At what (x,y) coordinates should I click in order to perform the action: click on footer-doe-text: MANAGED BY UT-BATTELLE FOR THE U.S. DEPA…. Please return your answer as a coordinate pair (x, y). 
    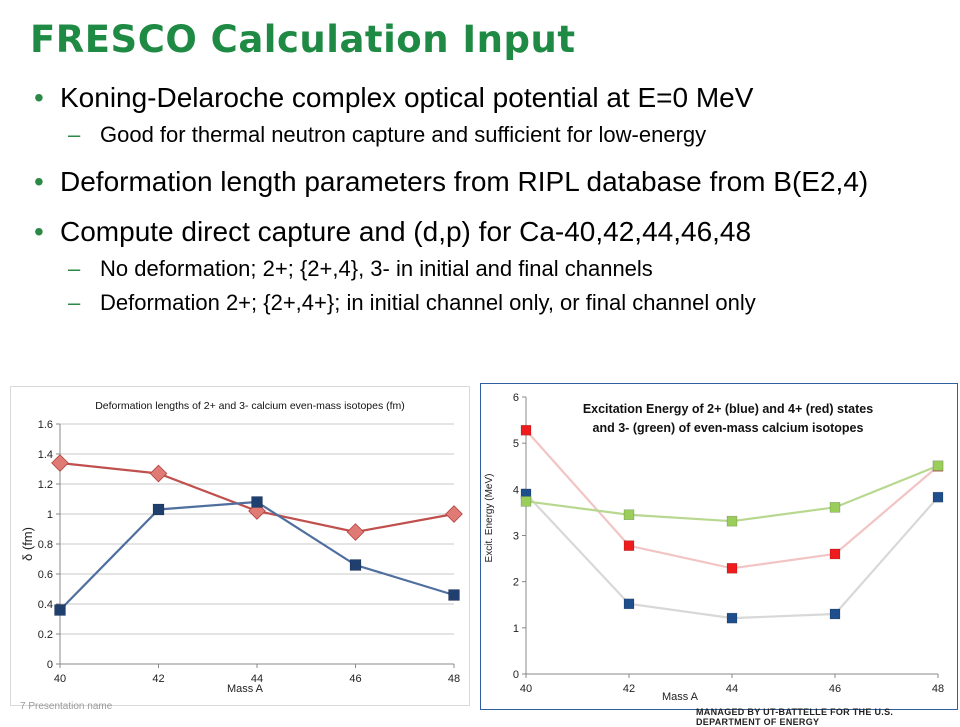
    Looking at the image, I should click on (795, 717).